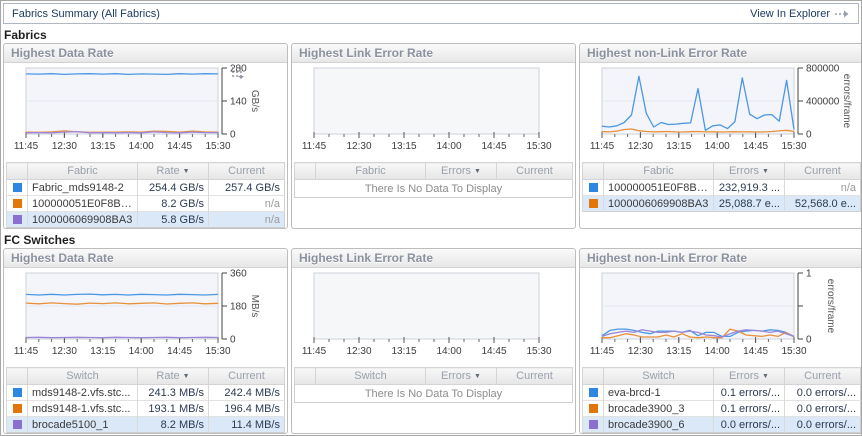  I want to click on y-axis-label: 800000, so click(823, 69).